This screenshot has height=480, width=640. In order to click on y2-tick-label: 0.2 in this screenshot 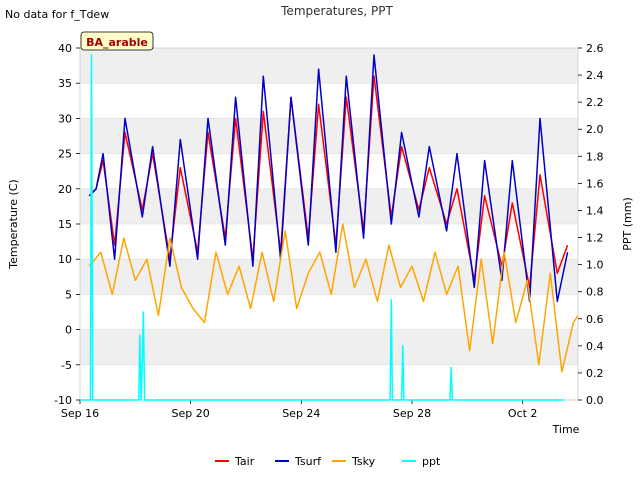, I will do `click(595, 373)`.